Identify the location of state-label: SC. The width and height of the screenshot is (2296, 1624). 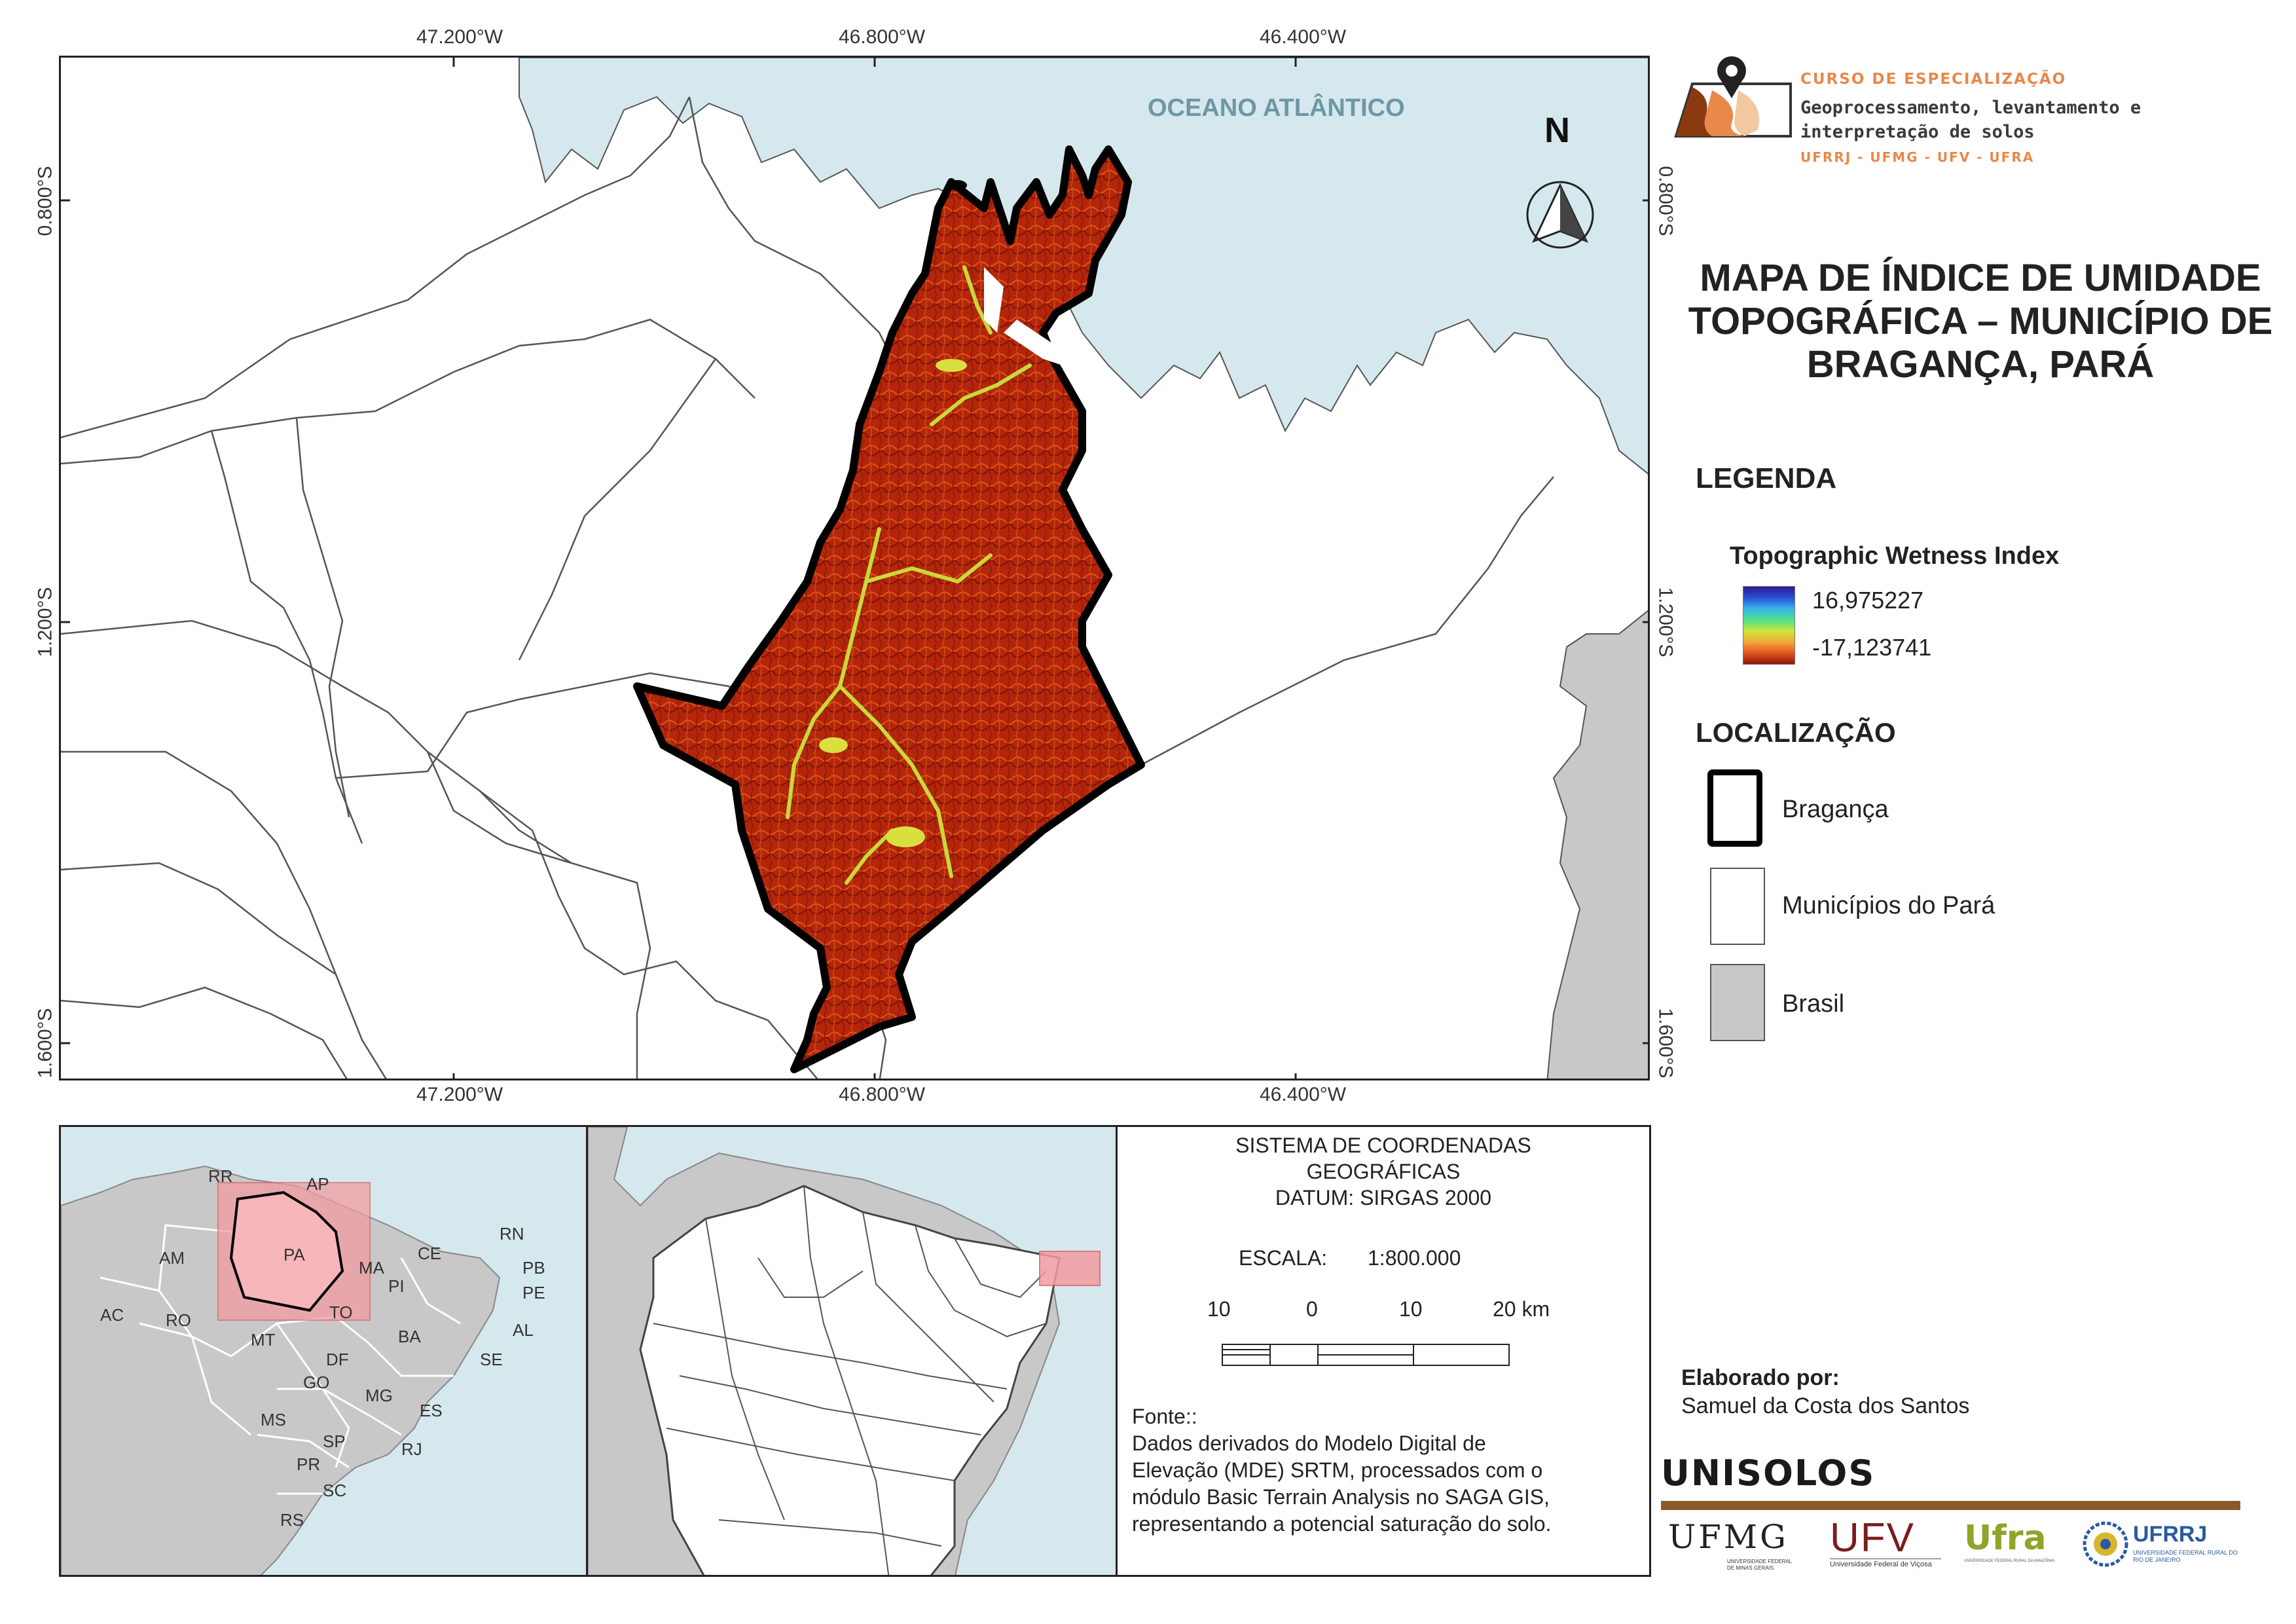
(335, 1490).